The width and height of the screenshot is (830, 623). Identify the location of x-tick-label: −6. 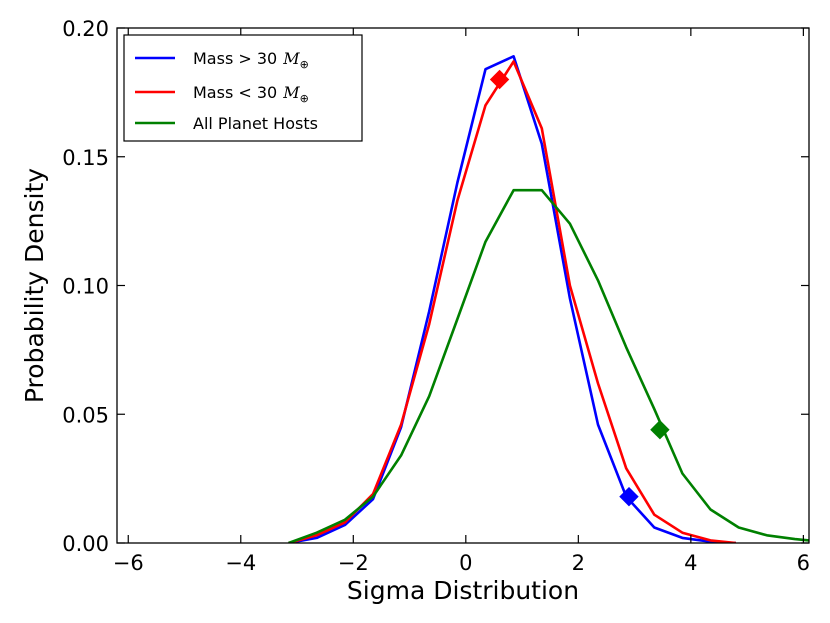
(128, 563).